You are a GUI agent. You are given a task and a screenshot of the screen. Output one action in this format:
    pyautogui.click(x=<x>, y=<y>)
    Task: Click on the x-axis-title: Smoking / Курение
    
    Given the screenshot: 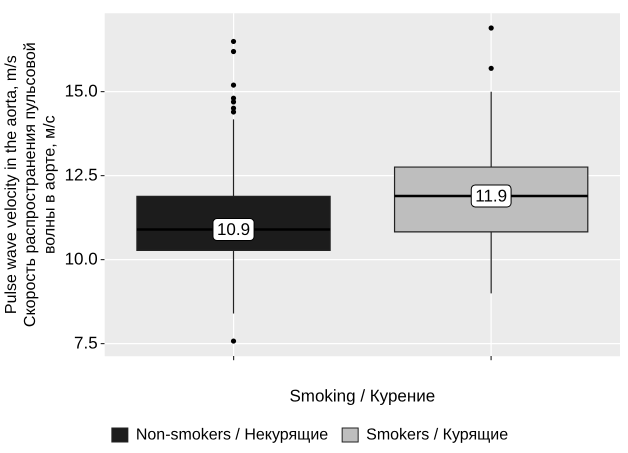 What is the action you would take?
    pyautogui.click(x=362, y=396)
    